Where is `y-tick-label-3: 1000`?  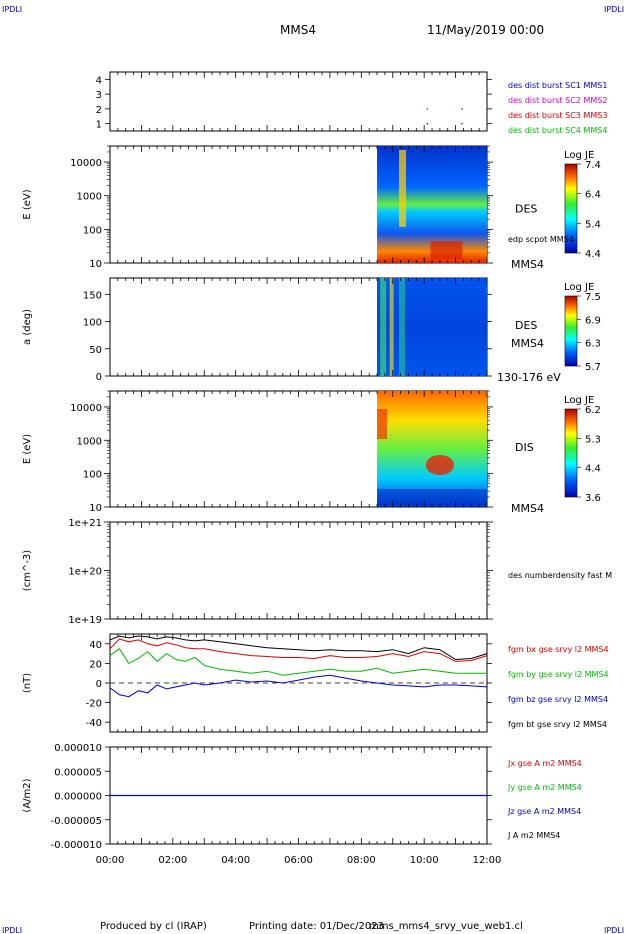
y-tick-label-3: 1000 is located at coordinates (89, 441).